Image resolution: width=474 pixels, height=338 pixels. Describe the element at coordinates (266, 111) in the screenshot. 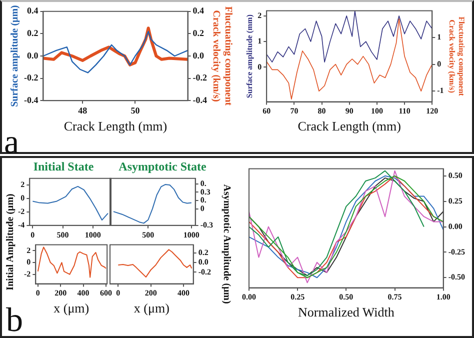

I see `x-tick-label: 60` at that location.